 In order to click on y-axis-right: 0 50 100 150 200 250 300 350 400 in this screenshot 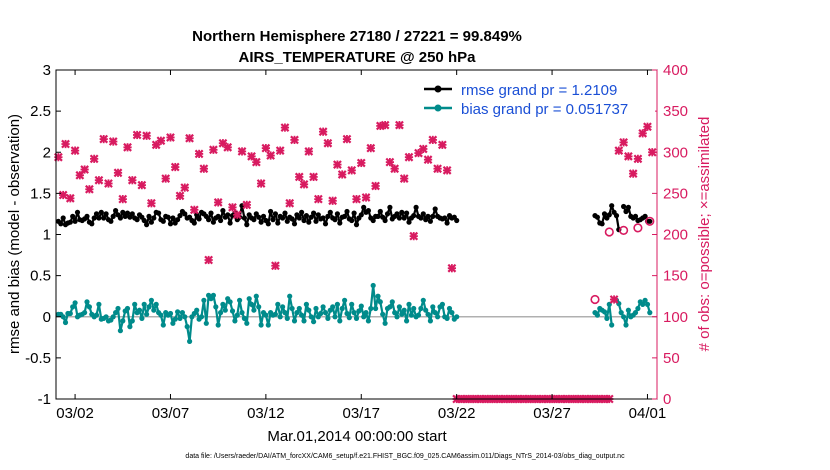, I will do `click(670, 235)`.